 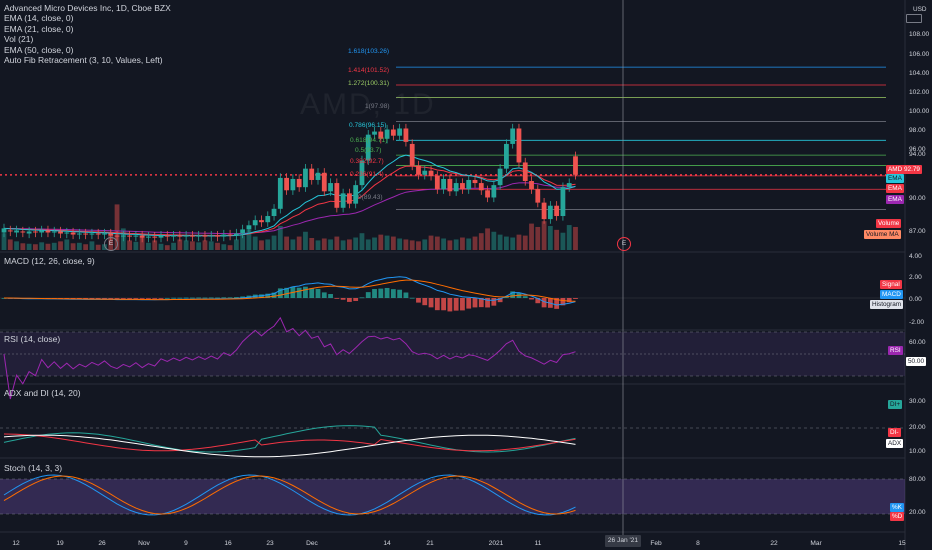 I want to click on rsi-title: RSI (14, close), so click(x=32, y=339).